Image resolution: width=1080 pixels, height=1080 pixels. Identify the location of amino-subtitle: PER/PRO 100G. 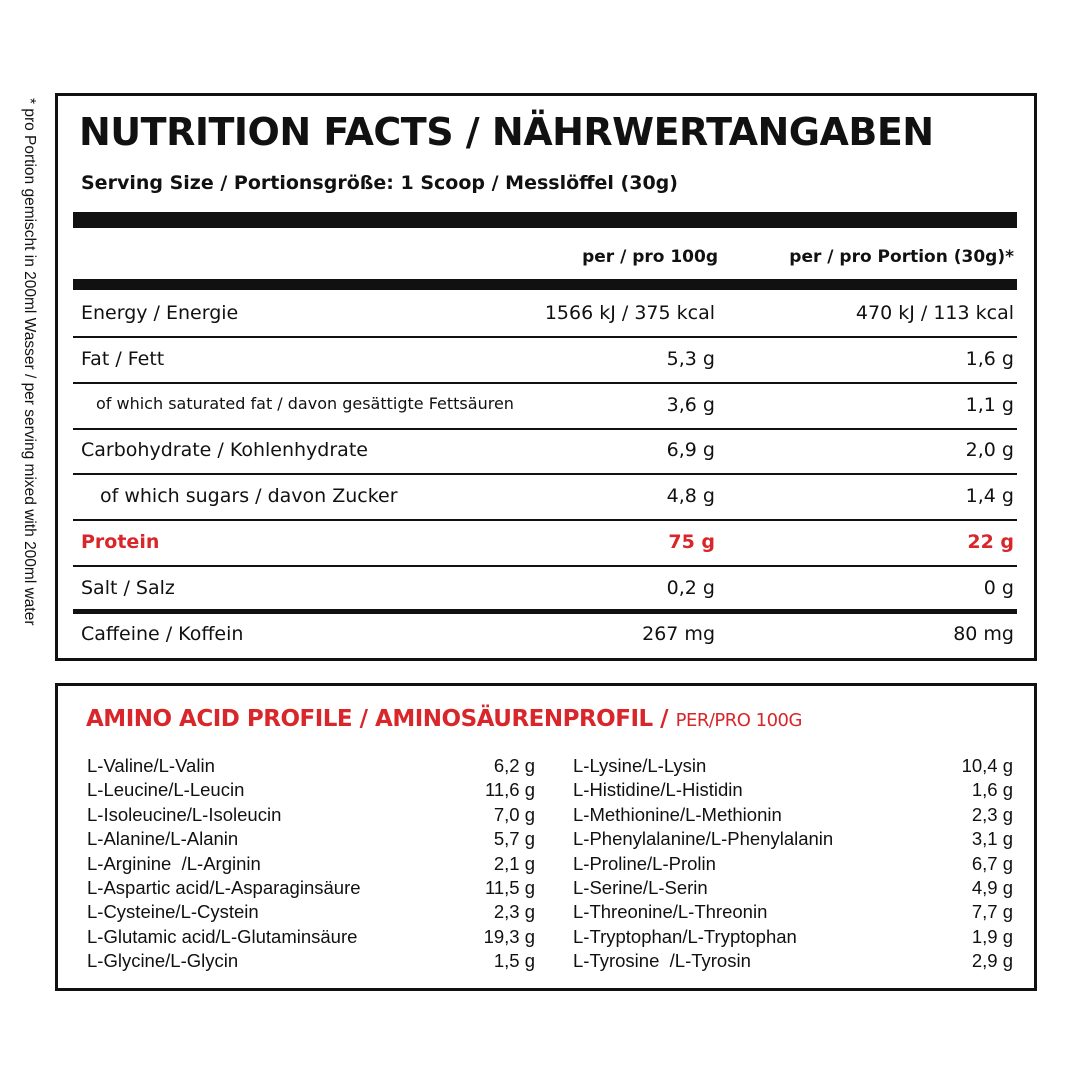
(739, 720).